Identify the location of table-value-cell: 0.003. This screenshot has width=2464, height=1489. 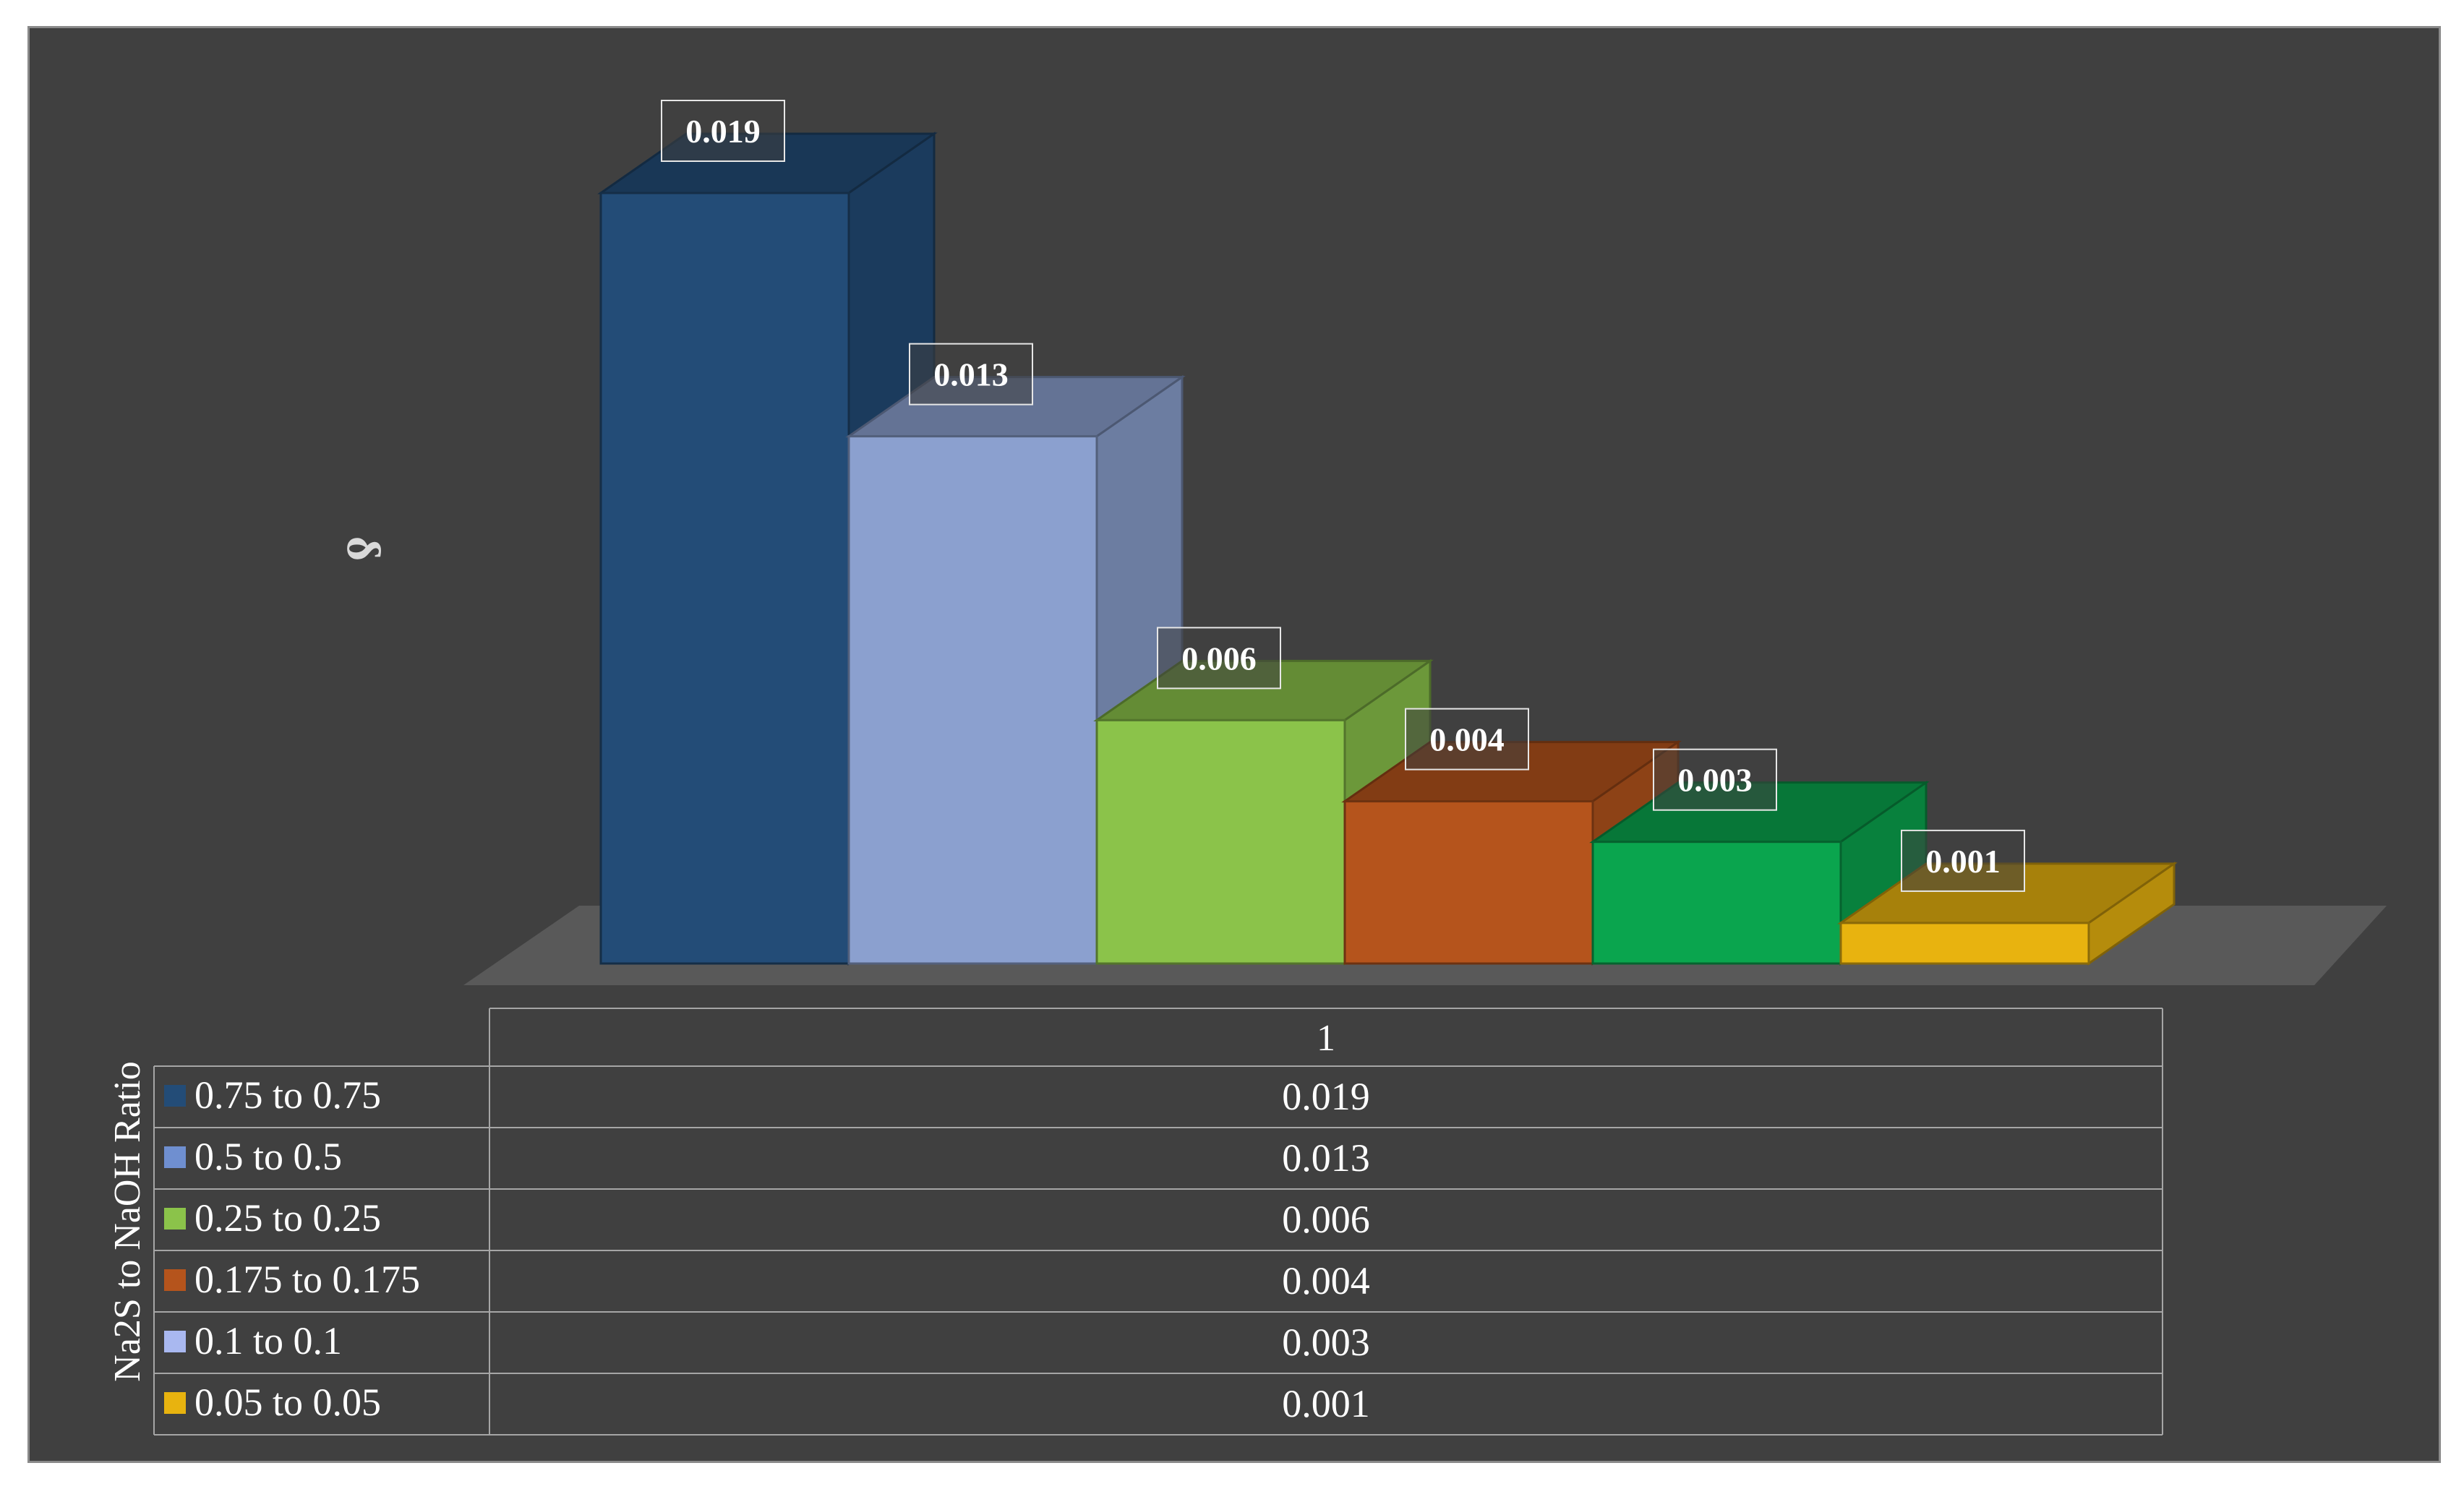
(1326, 1342).